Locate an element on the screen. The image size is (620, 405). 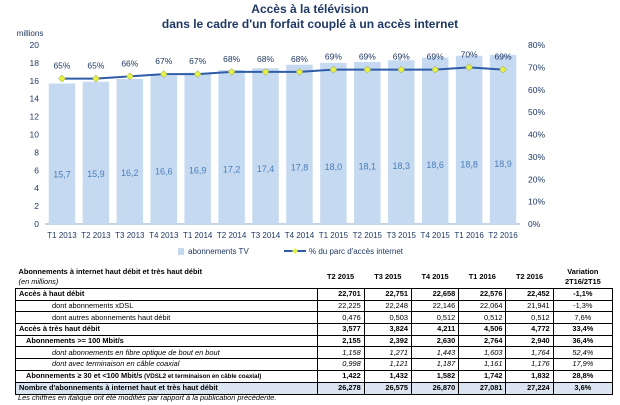
y2-tick-label: 0% is located at coordinates (534, 224).